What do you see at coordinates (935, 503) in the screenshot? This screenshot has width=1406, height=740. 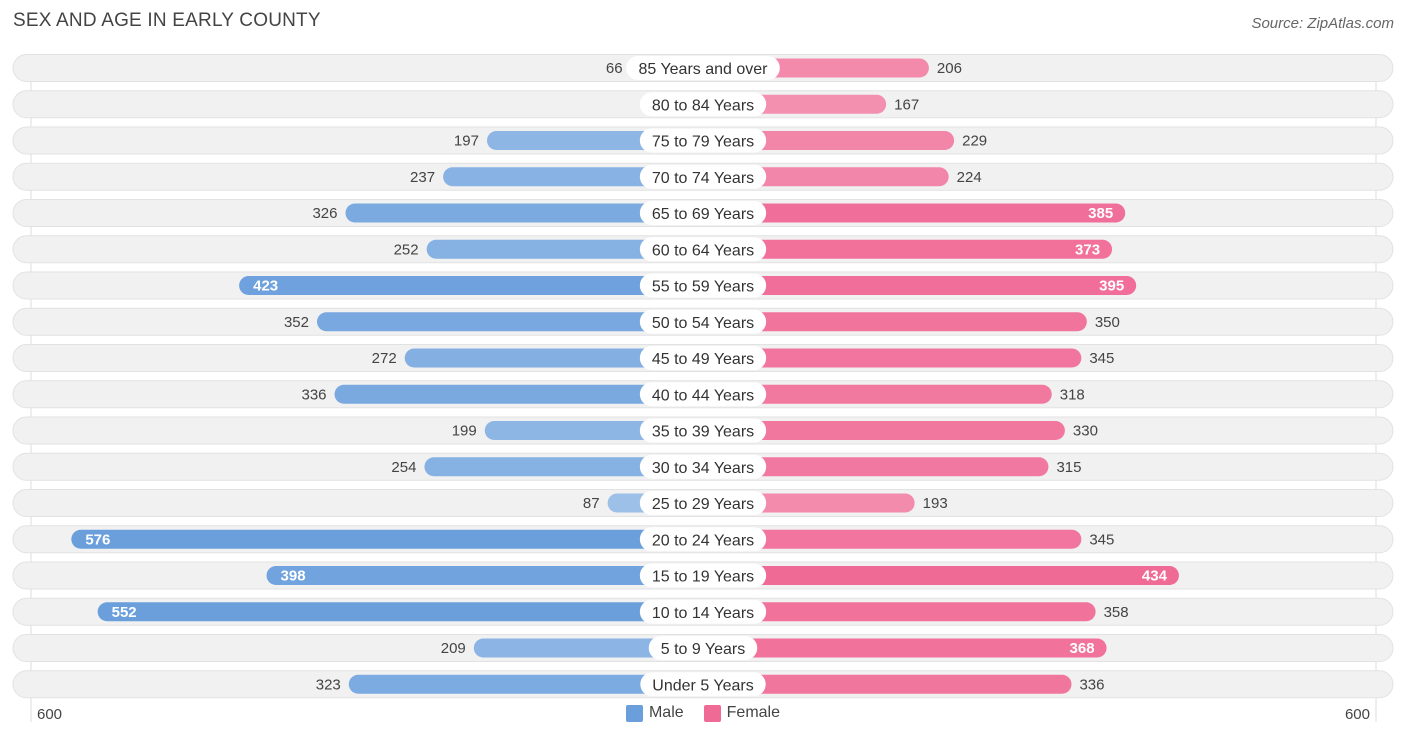 I see `value-label-female: 193` at bounding box center [935, 503].